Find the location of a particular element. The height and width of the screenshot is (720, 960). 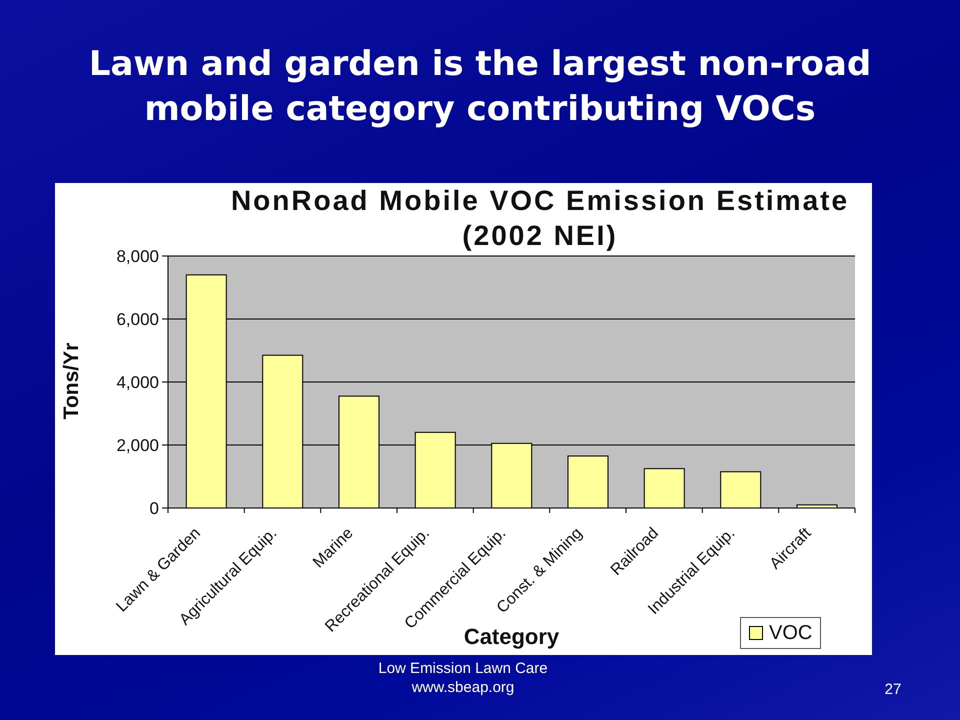

text: www.sbeap.org is located at coordinates (463, 687).